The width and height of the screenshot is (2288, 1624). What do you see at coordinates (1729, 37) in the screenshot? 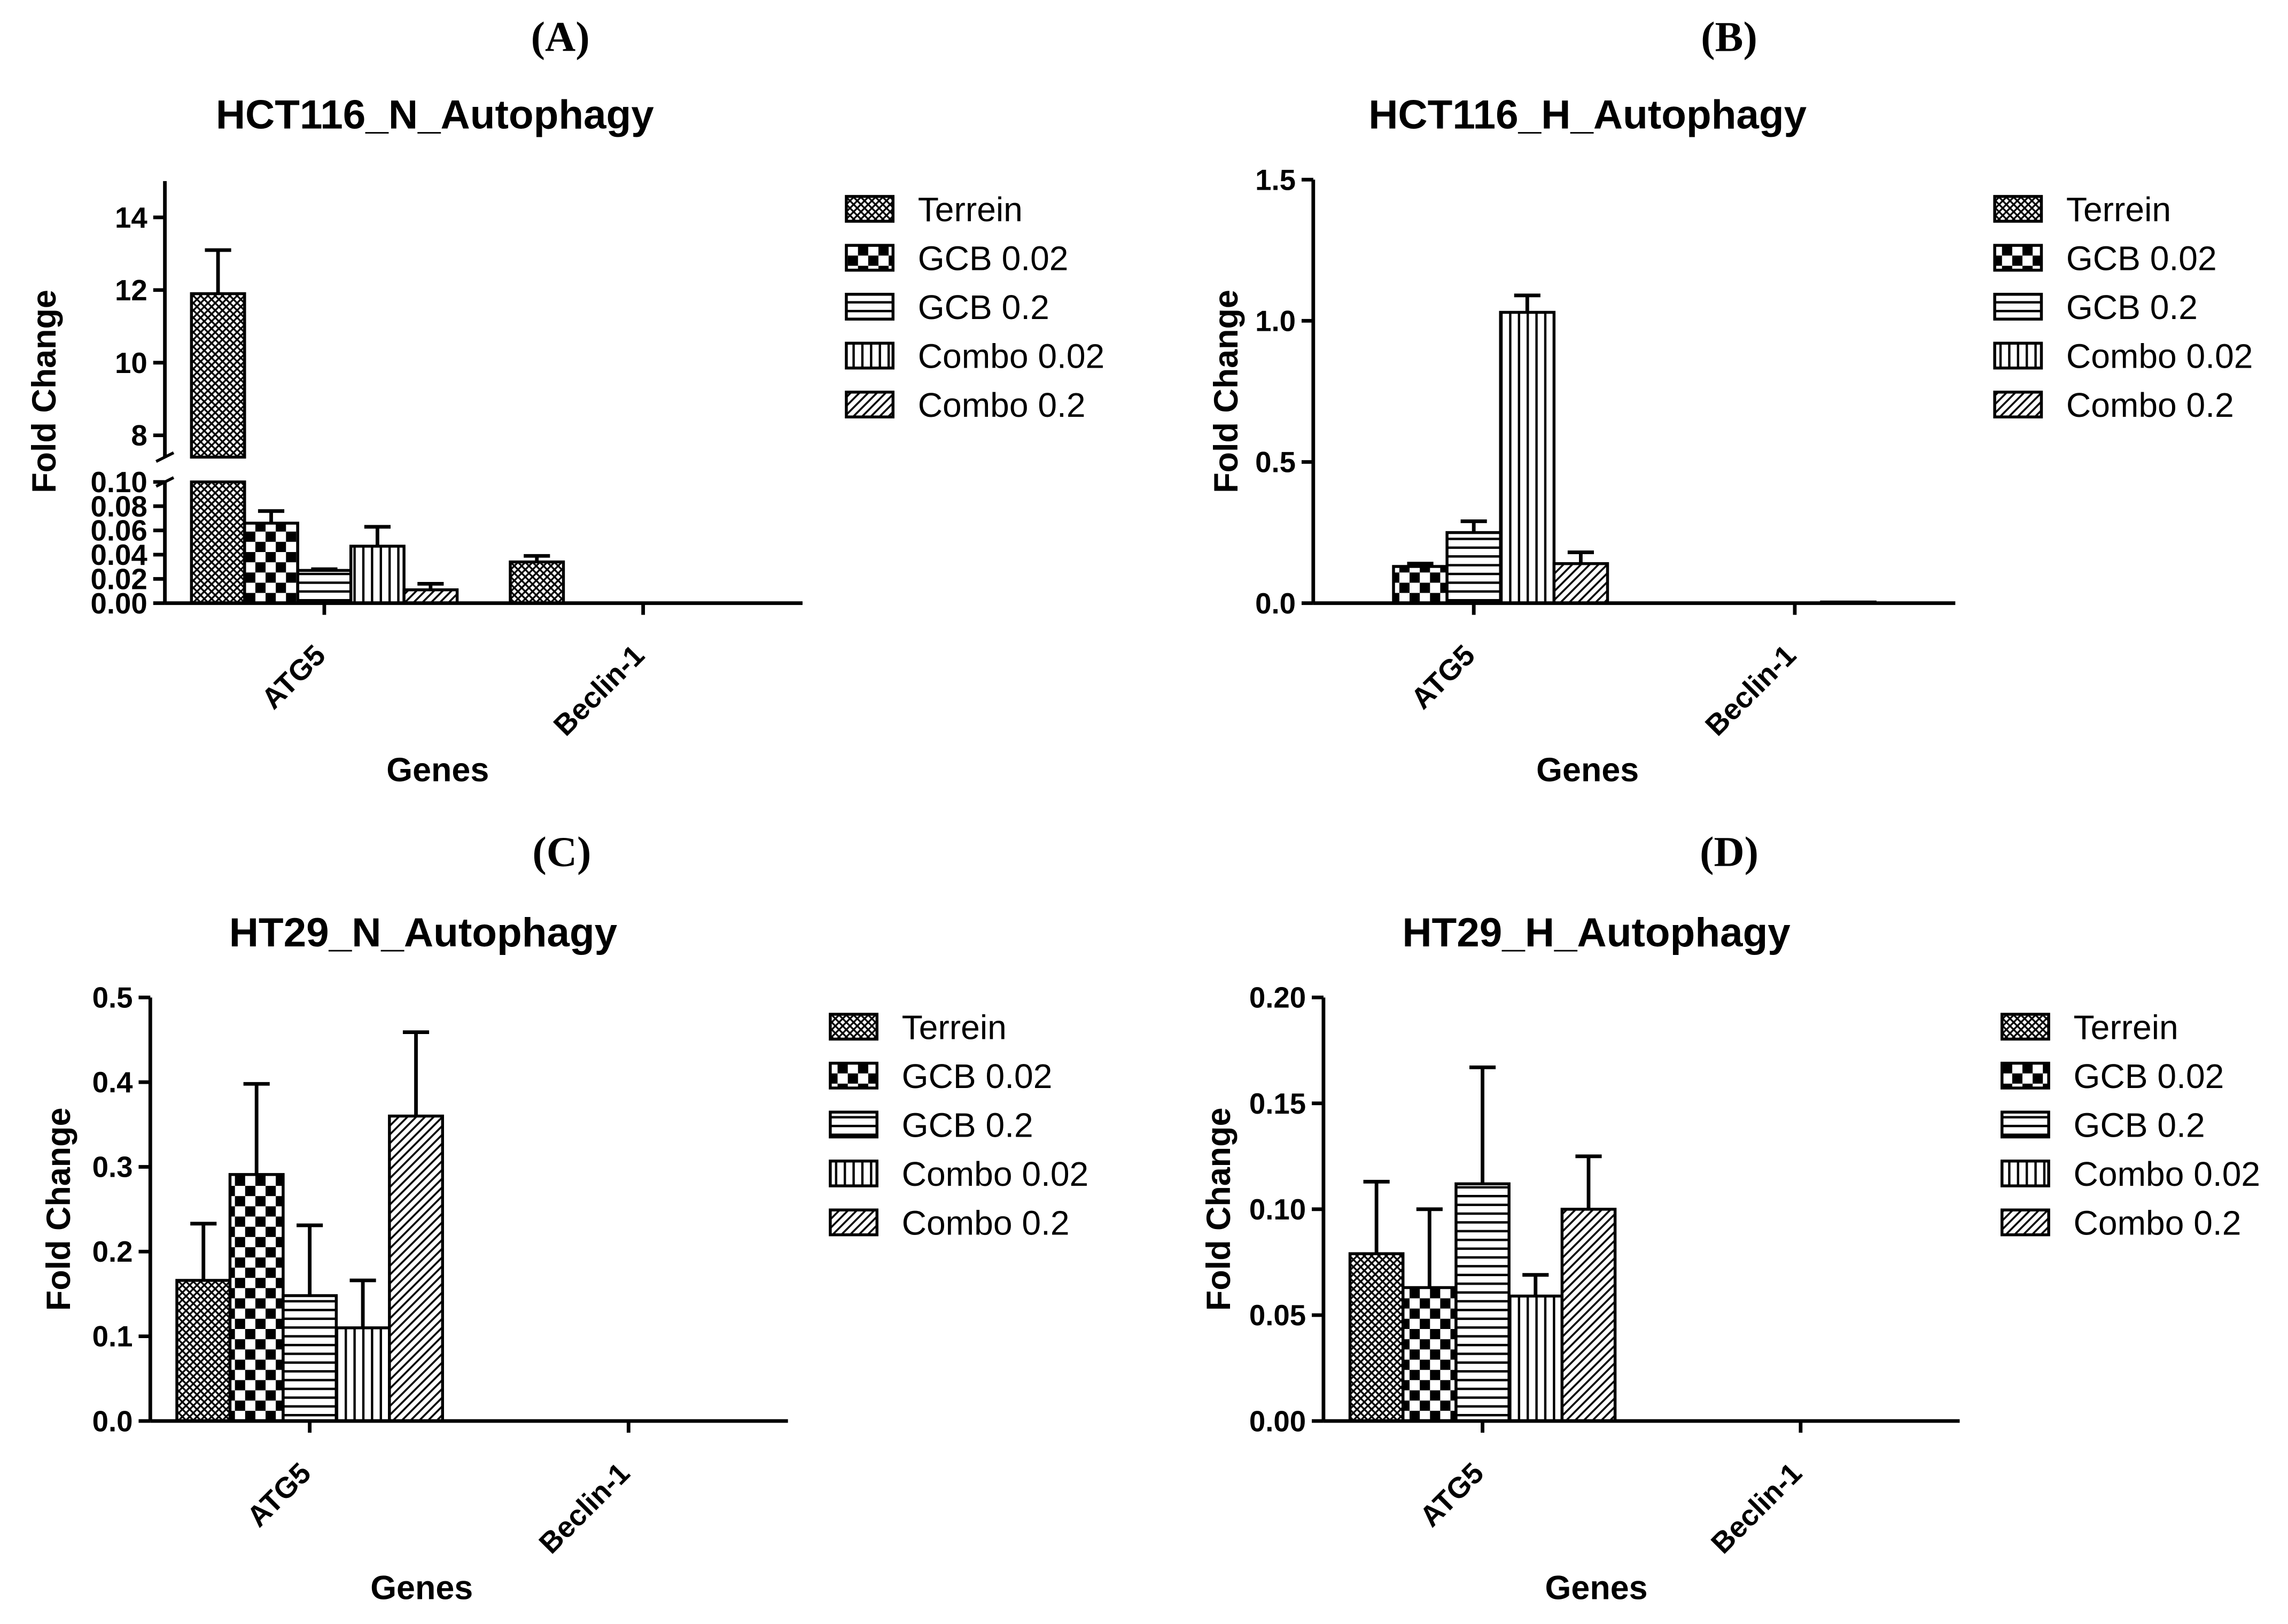
I see `panel-label: (B)` at bounding box center [1729, 37].